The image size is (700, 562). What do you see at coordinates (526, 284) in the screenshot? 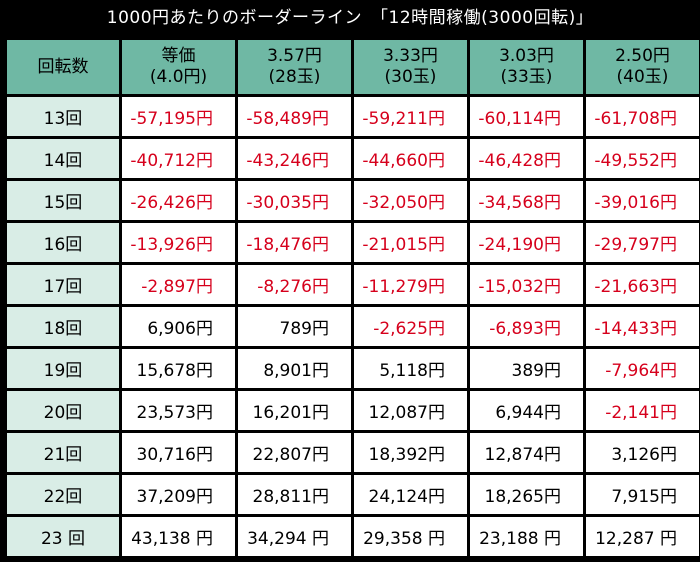
I see `value-cell: -15,032円` at bounding box center [526, 284].